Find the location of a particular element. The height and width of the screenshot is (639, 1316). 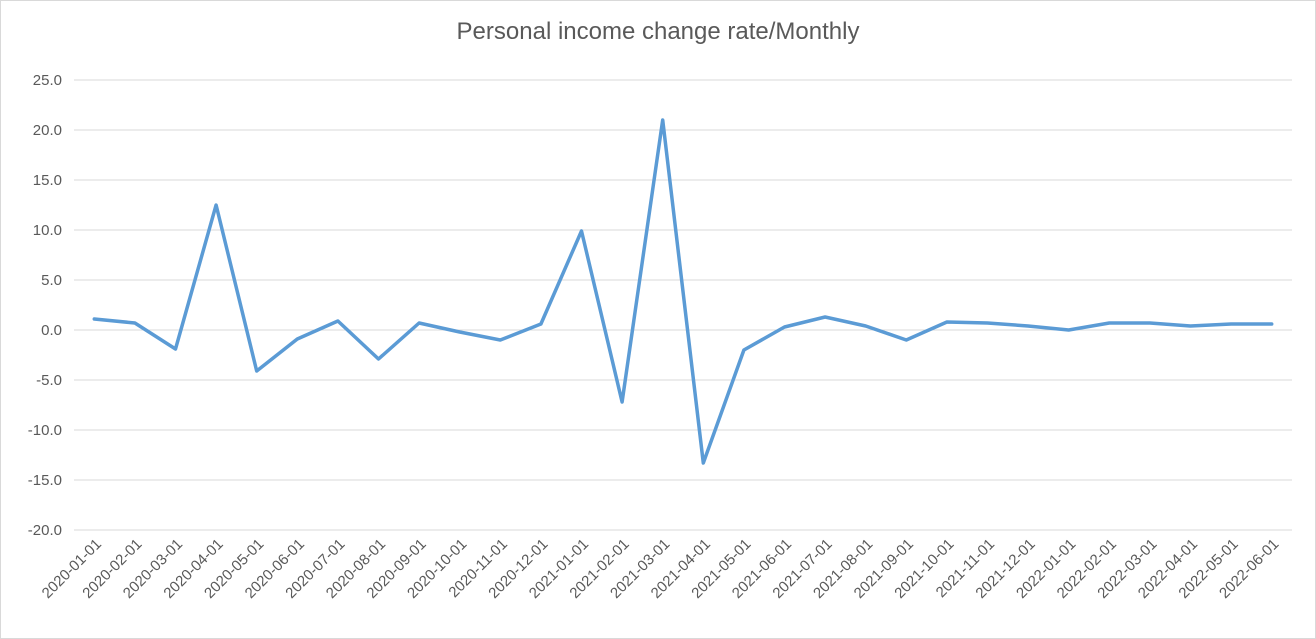

y-tick-label: 0.0 is located at coordinates (51, 330).